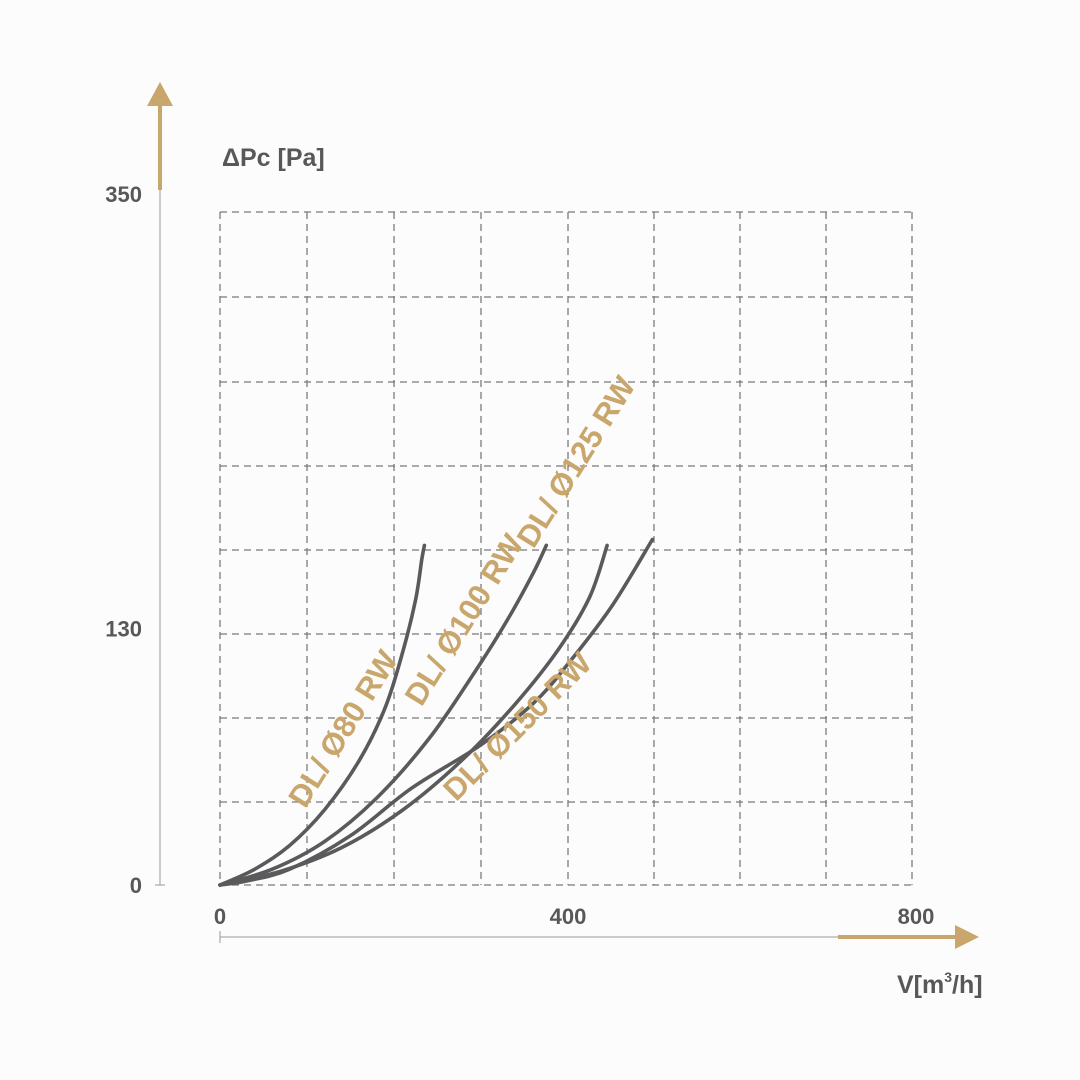 This screenshot has height=1080, width=1080. Describe the element at coordinates (160, 94) in the screenshot. I see `y-axis-arrow-icon` at that location.